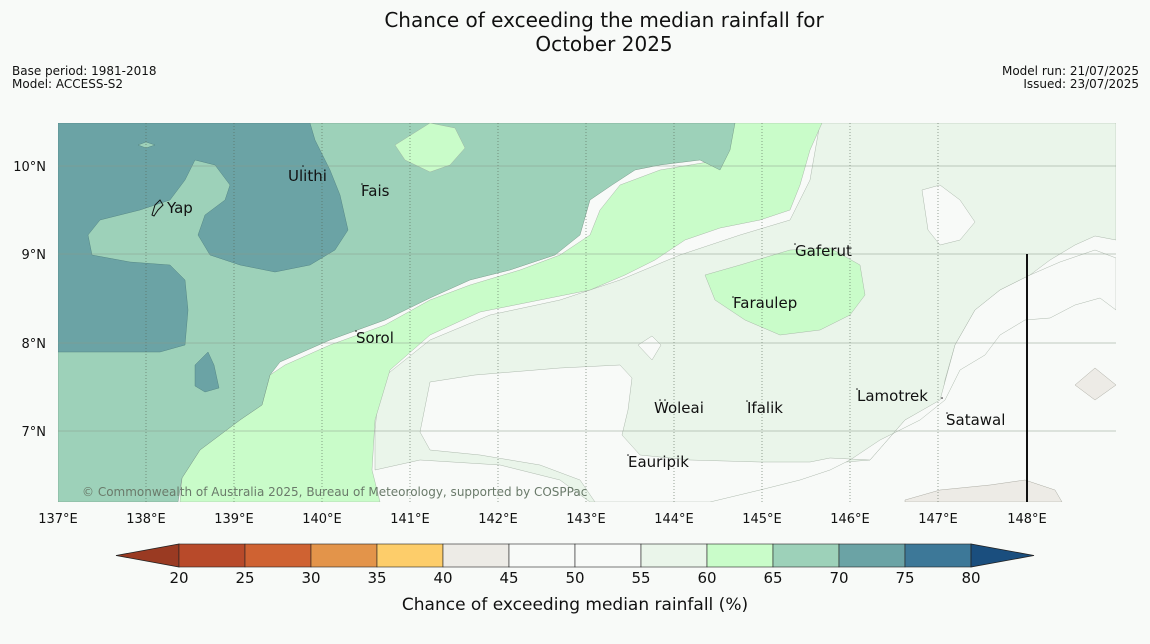 The width and height of the screenshot is (1150, 644). What do you see at coordinates (34, 432) in the screenshot?
I see `lat-label-7n: 7°N` at bounding box center [34, 432].